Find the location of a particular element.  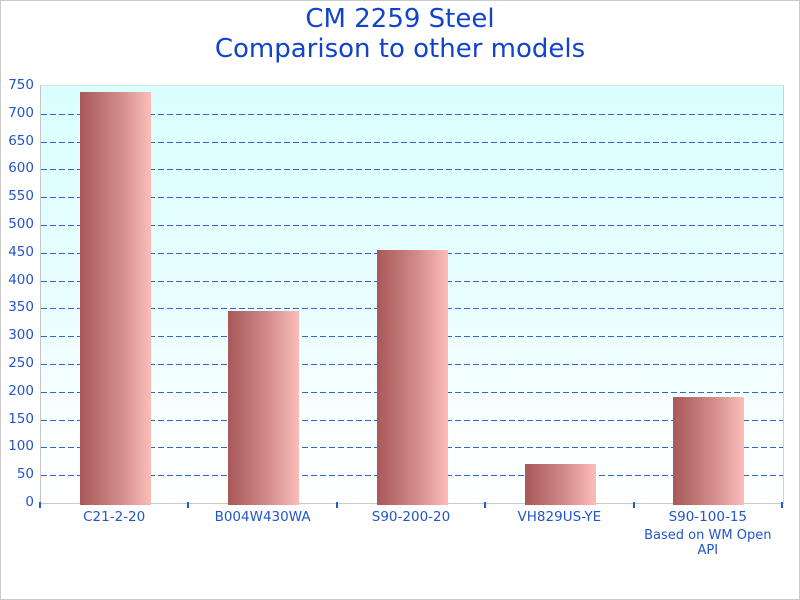

x-axis-label-VH829US-YE: VH829US-YE is located at coordinates (559, 517).